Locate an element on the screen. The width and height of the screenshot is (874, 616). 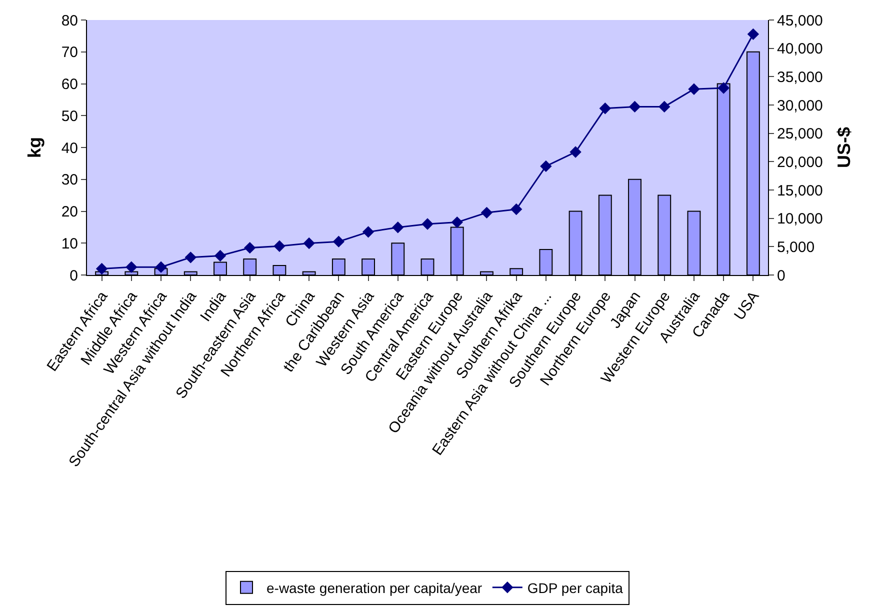
y-tick-label: 80 is located at coordinates (69, 21).